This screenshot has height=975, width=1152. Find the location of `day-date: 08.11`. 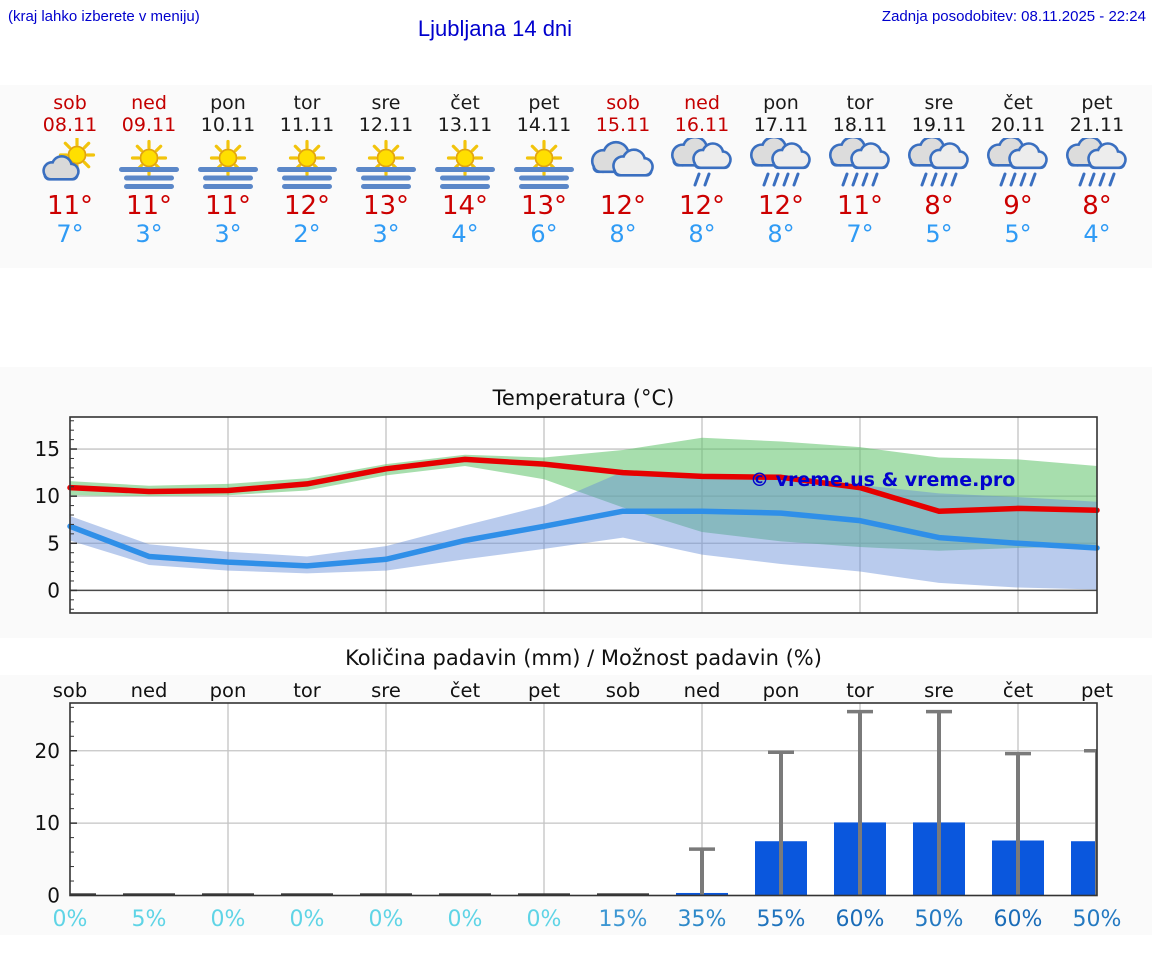

day-date: 08.11 is located at coordinates (70, 125).